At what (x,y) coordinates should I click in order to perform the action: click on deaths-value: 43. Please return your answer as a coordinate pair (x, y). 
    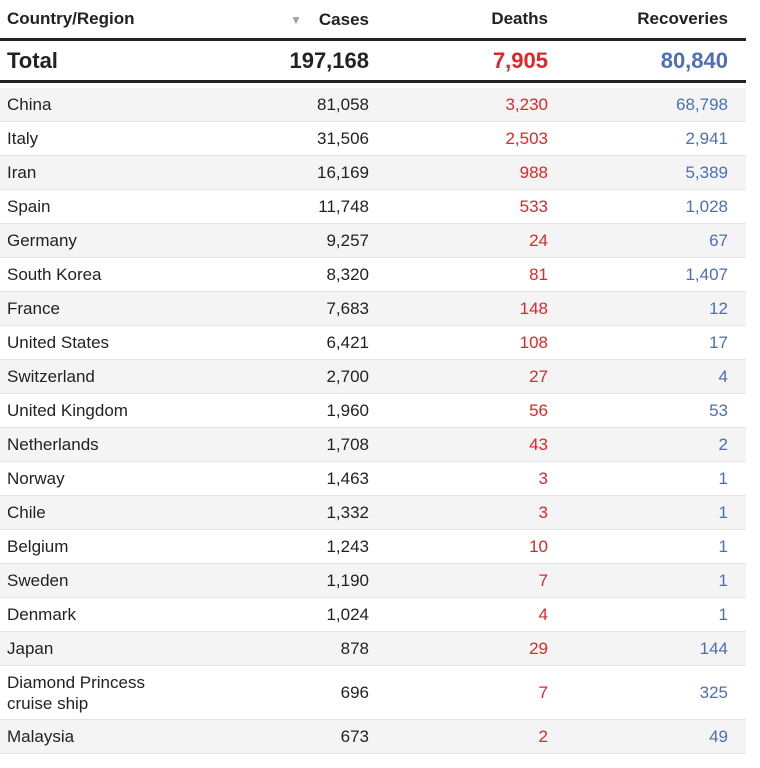
    Looking at the image, I should click on (538, 444).